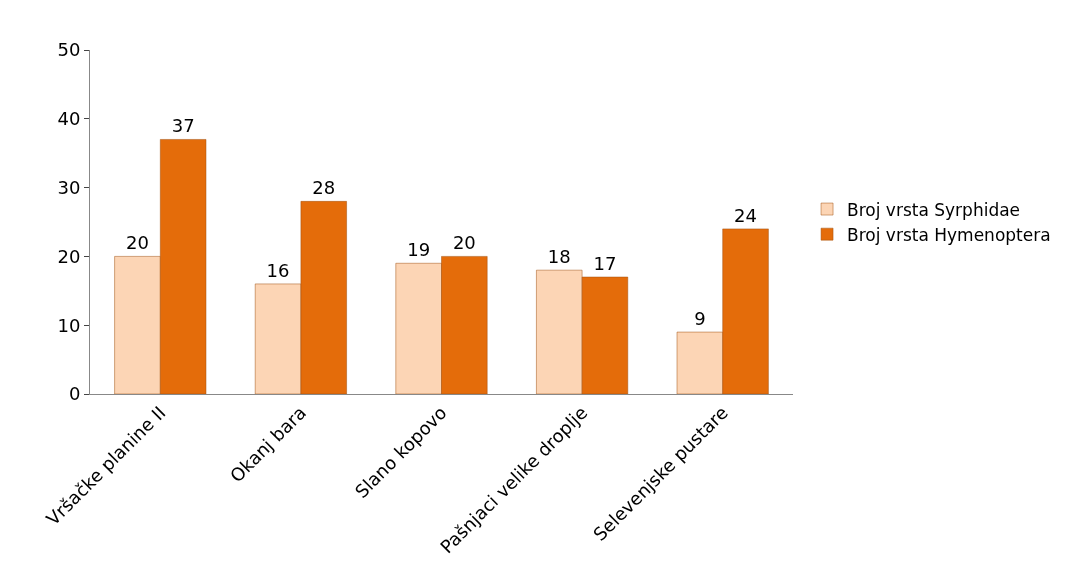 Image resolution: width=1068 pixels, height=569 pixels. Describe the element at coordinates (605, 264) in the screenshot. I see `data-label: 17` at that location.